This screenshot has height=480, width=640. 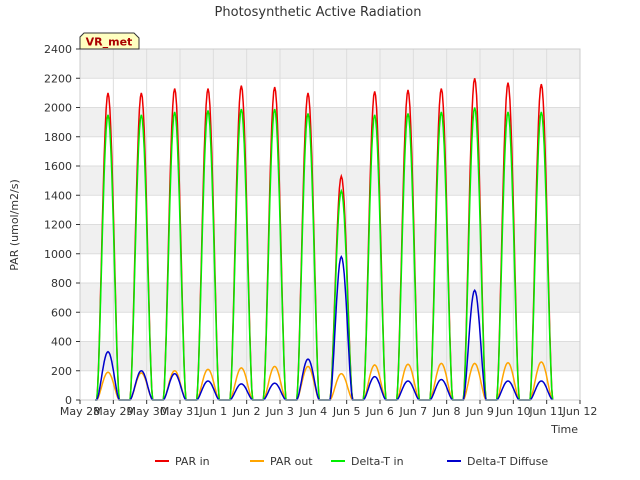 I want to click on x-tick-label: Jun 10, so click(x=513, y=411).